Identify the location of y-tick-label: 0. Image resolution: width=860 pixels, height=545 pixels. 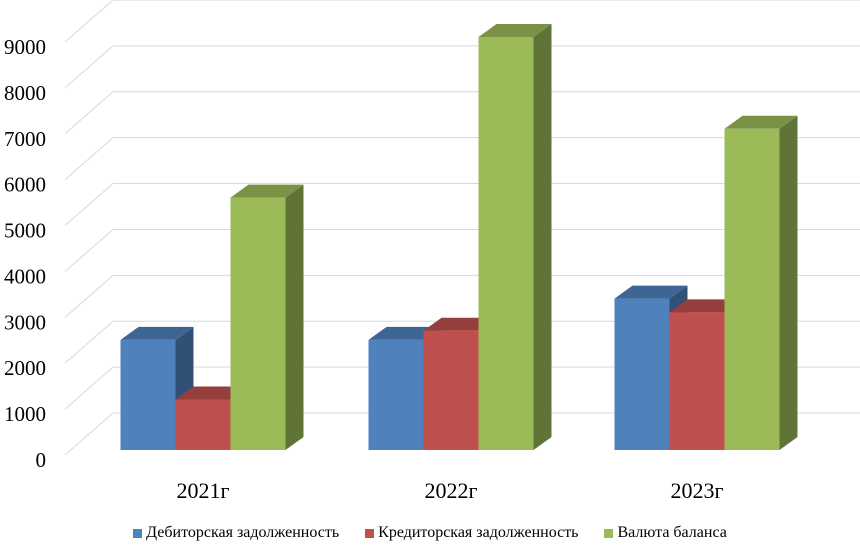
(41, 460).